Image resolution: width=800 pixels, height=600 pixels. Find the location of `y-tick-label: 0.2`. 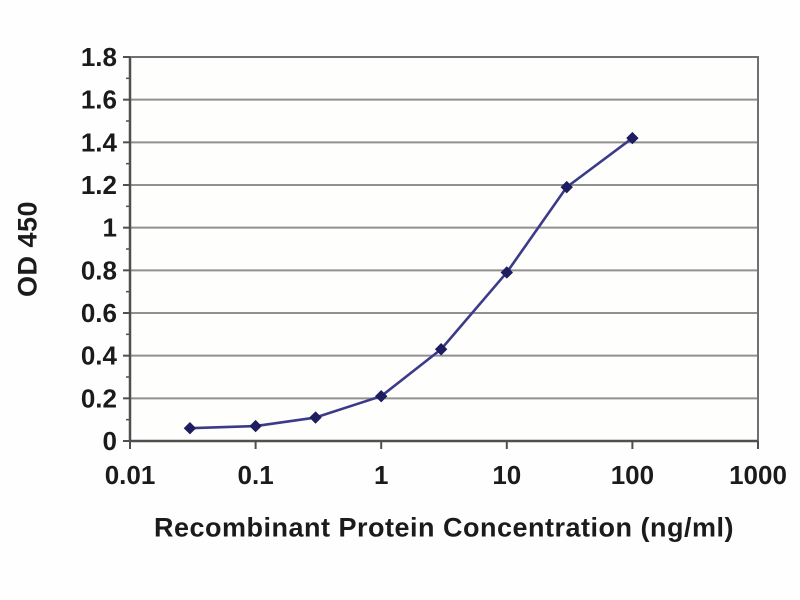

y-tick-label: 0.2 is located at coordinates (99, 398).